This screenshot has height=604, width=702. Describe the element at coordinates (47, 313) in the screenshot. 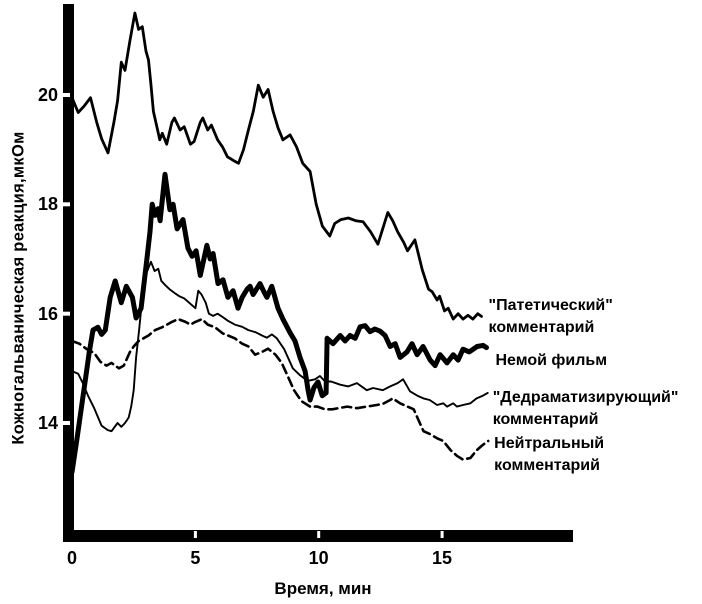

I see `y-tick-label: 16` at that location.